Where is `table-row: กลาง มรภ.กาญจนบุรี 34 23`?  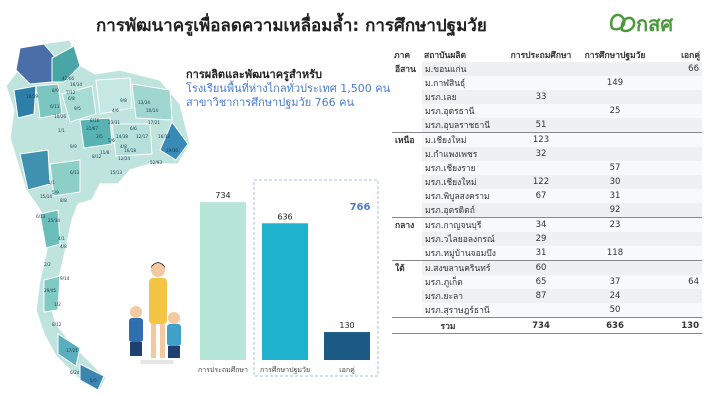
table-row: กลาง มรภ.กาญจนบุรี 34 23 is located at coordinates (547, 239).